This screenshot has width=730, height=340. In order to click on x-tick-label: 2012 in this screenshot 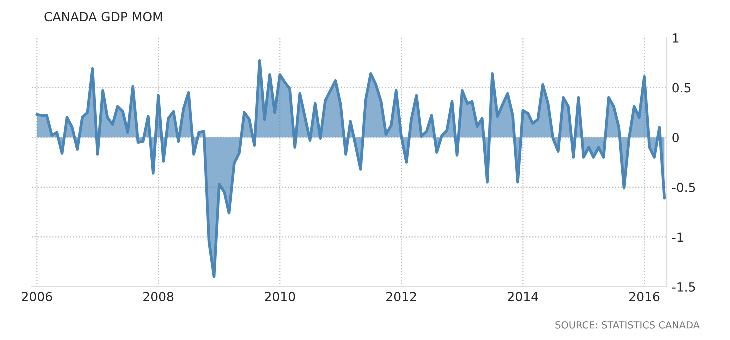, I will do `click(401, 297)`.